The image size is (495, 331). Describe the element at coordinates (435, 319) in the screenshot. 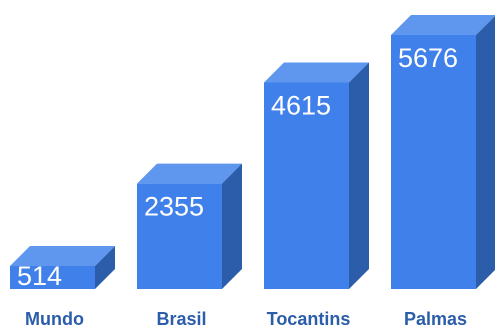

I see `category-label-palmas: Palmas` at that location.